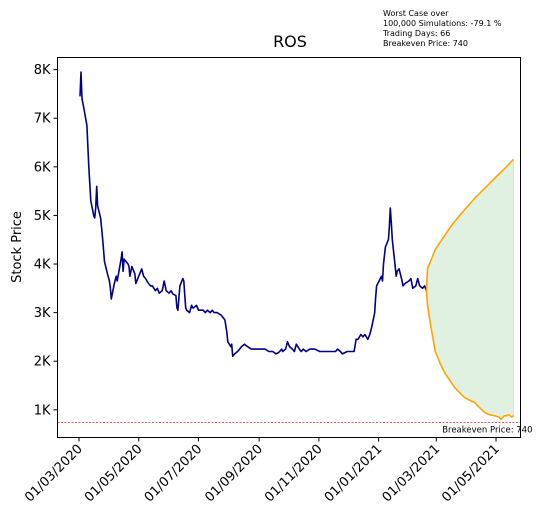  I want to click on annotation-line-3: Trading Days: 66, so click(417, 33).